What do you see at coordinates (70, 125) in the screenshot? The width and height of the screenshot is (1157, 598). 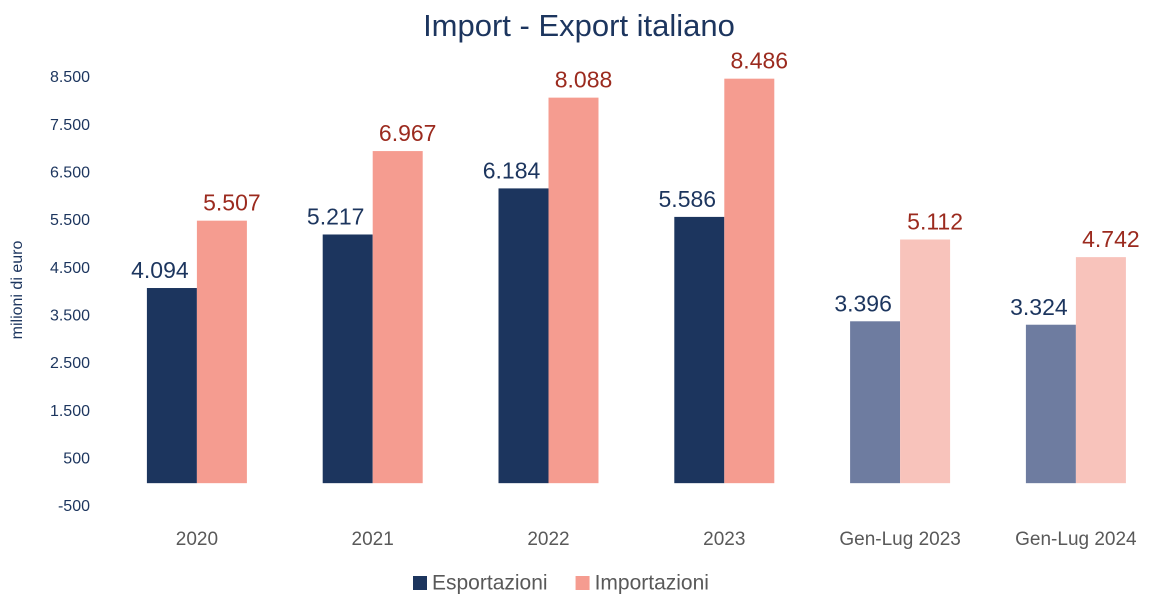 I see `y-tick-label: 7.500` at bounding box center [70, 125].